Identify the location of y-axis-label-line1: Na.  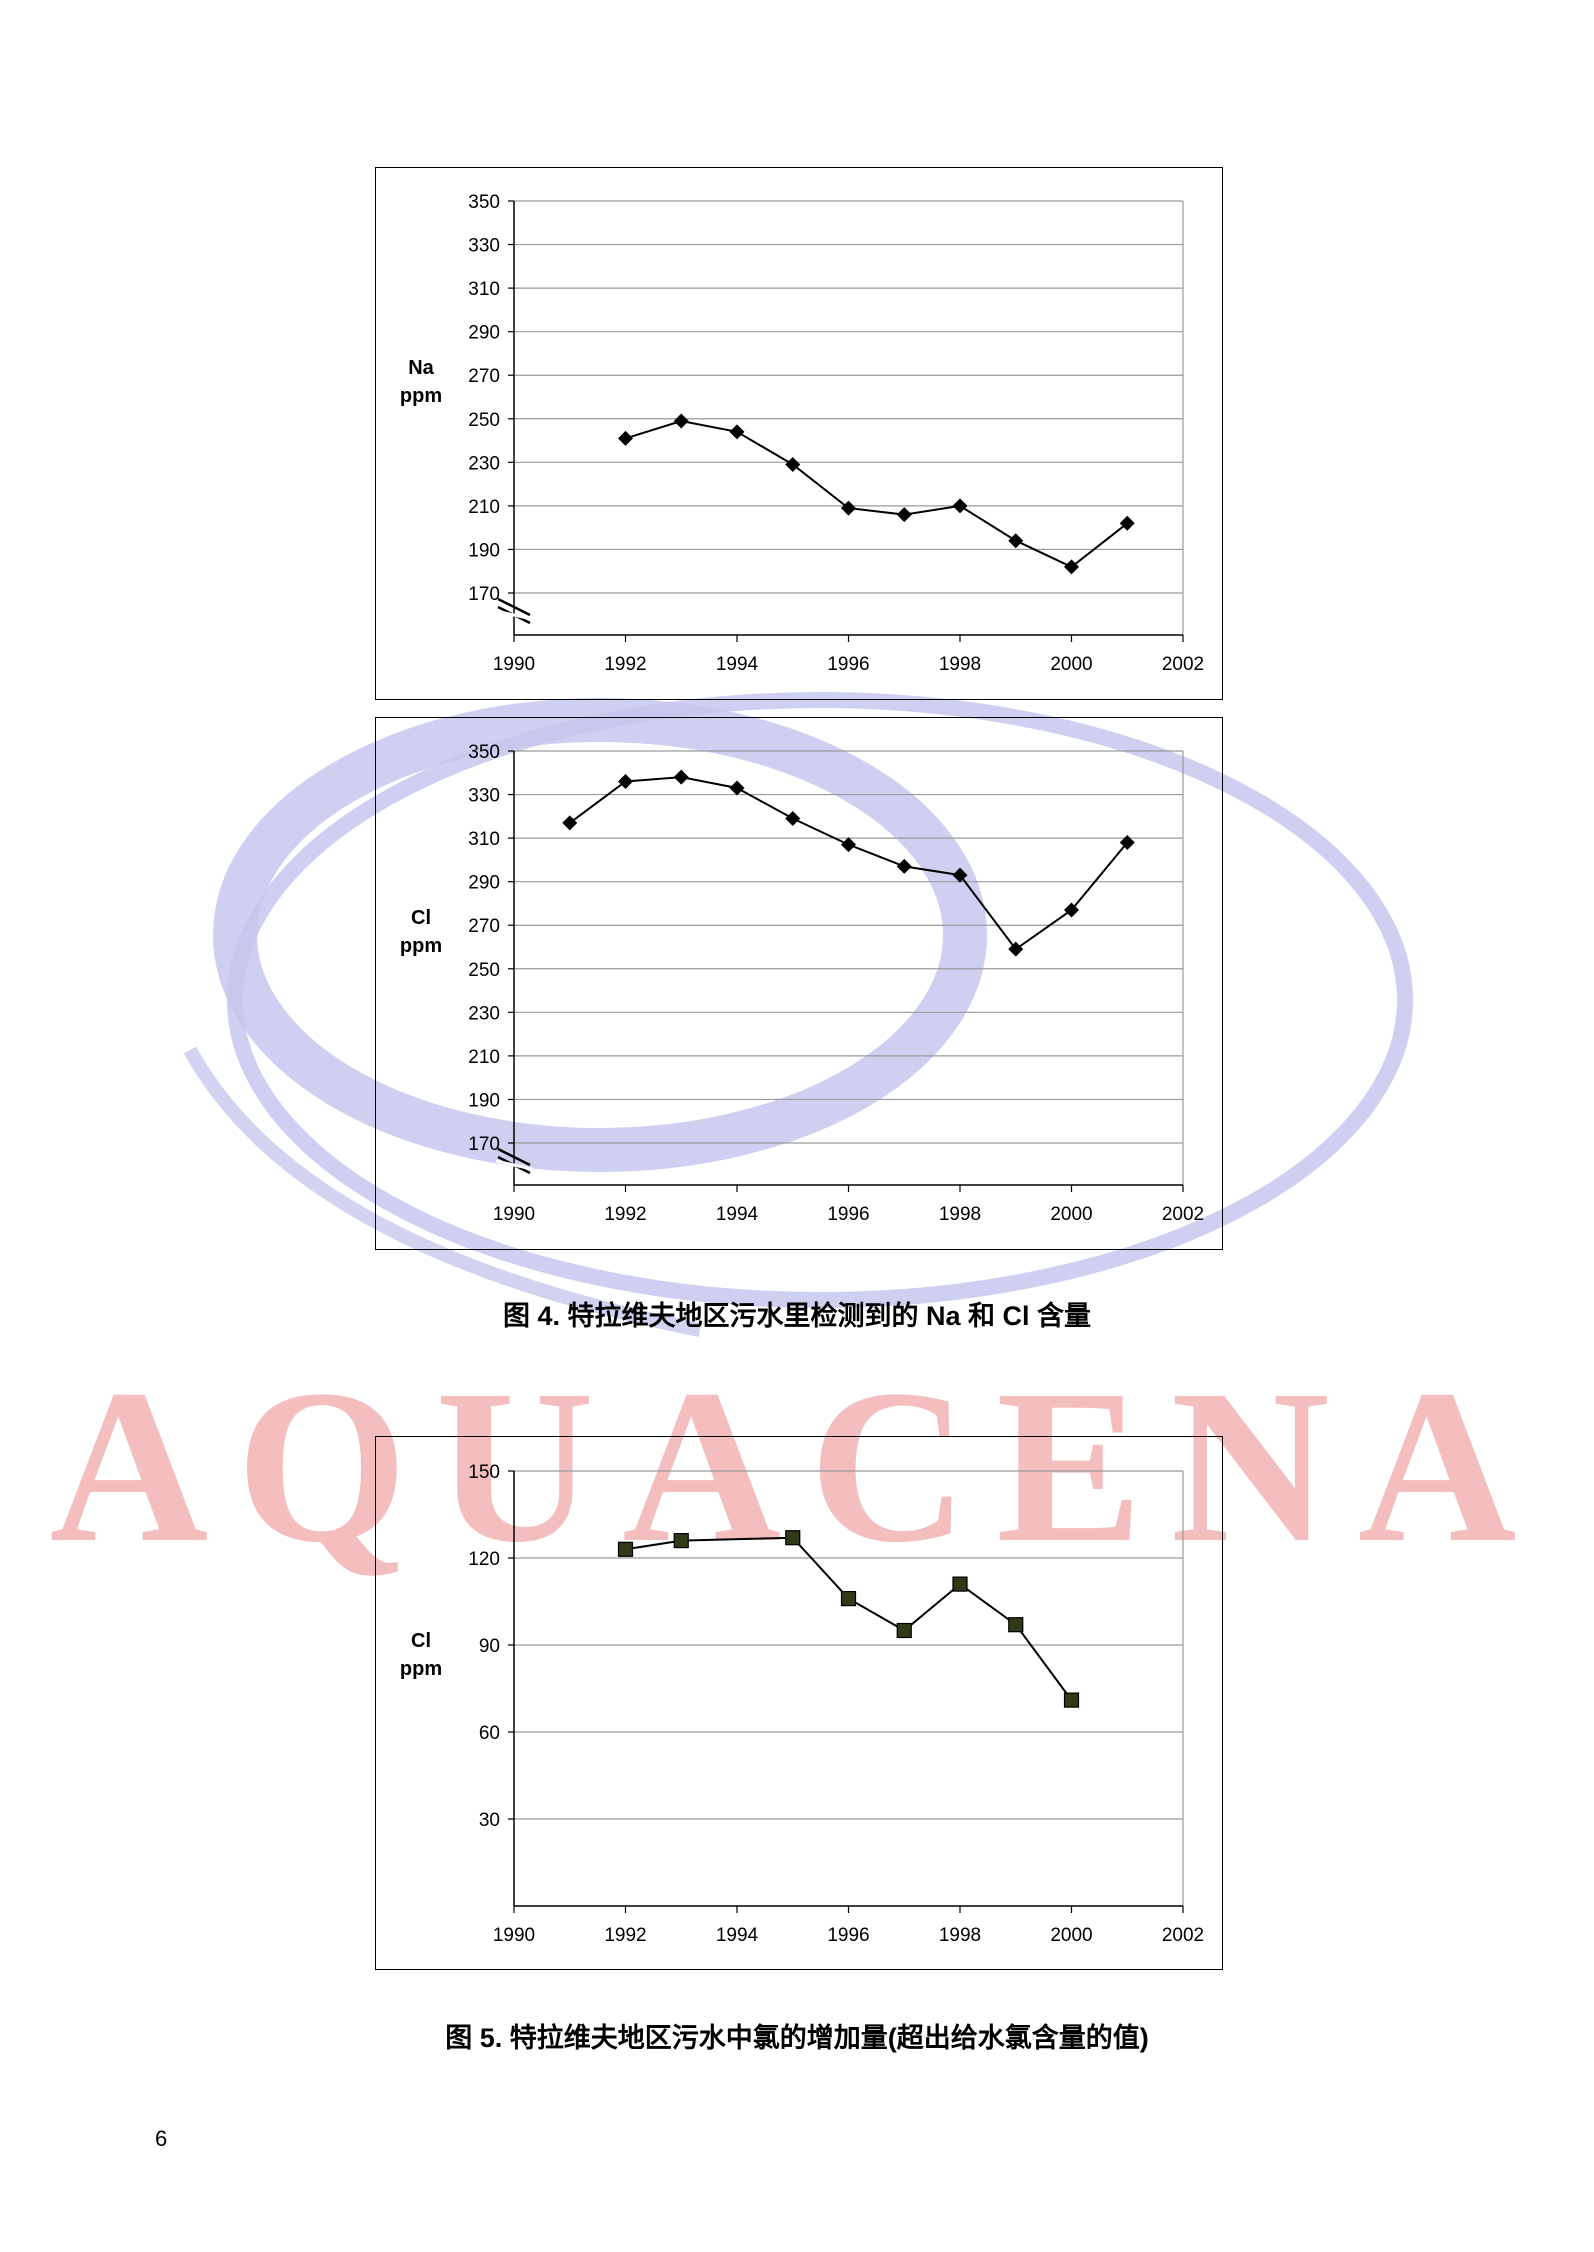
(421, 368).